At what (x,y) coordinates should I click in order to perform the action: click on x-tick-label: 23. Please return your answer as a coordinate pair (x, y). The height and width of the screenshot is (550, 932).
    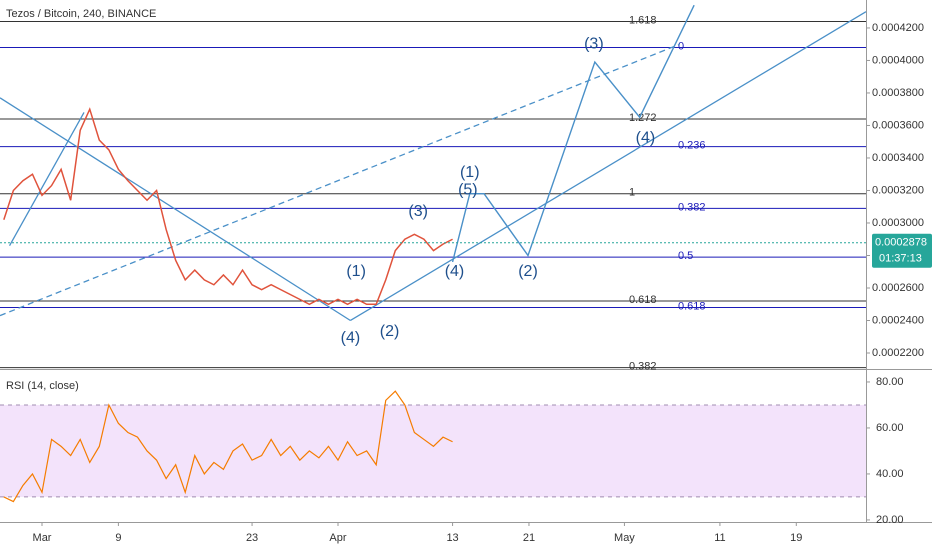
    Looking at the image, I should click on (252, 538).